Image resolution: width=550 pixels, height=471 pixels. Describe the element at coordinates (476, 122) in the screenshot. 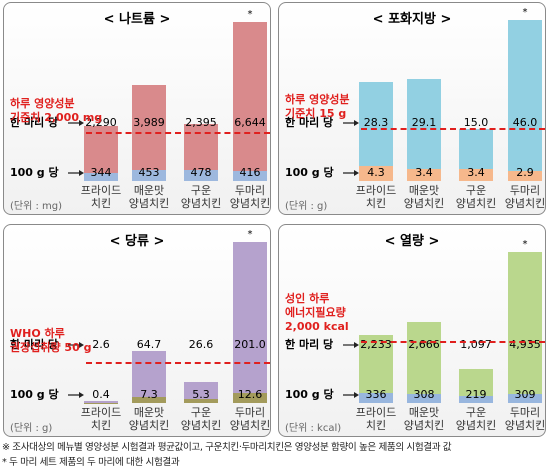

I see `value-label: 15.0` at that location.